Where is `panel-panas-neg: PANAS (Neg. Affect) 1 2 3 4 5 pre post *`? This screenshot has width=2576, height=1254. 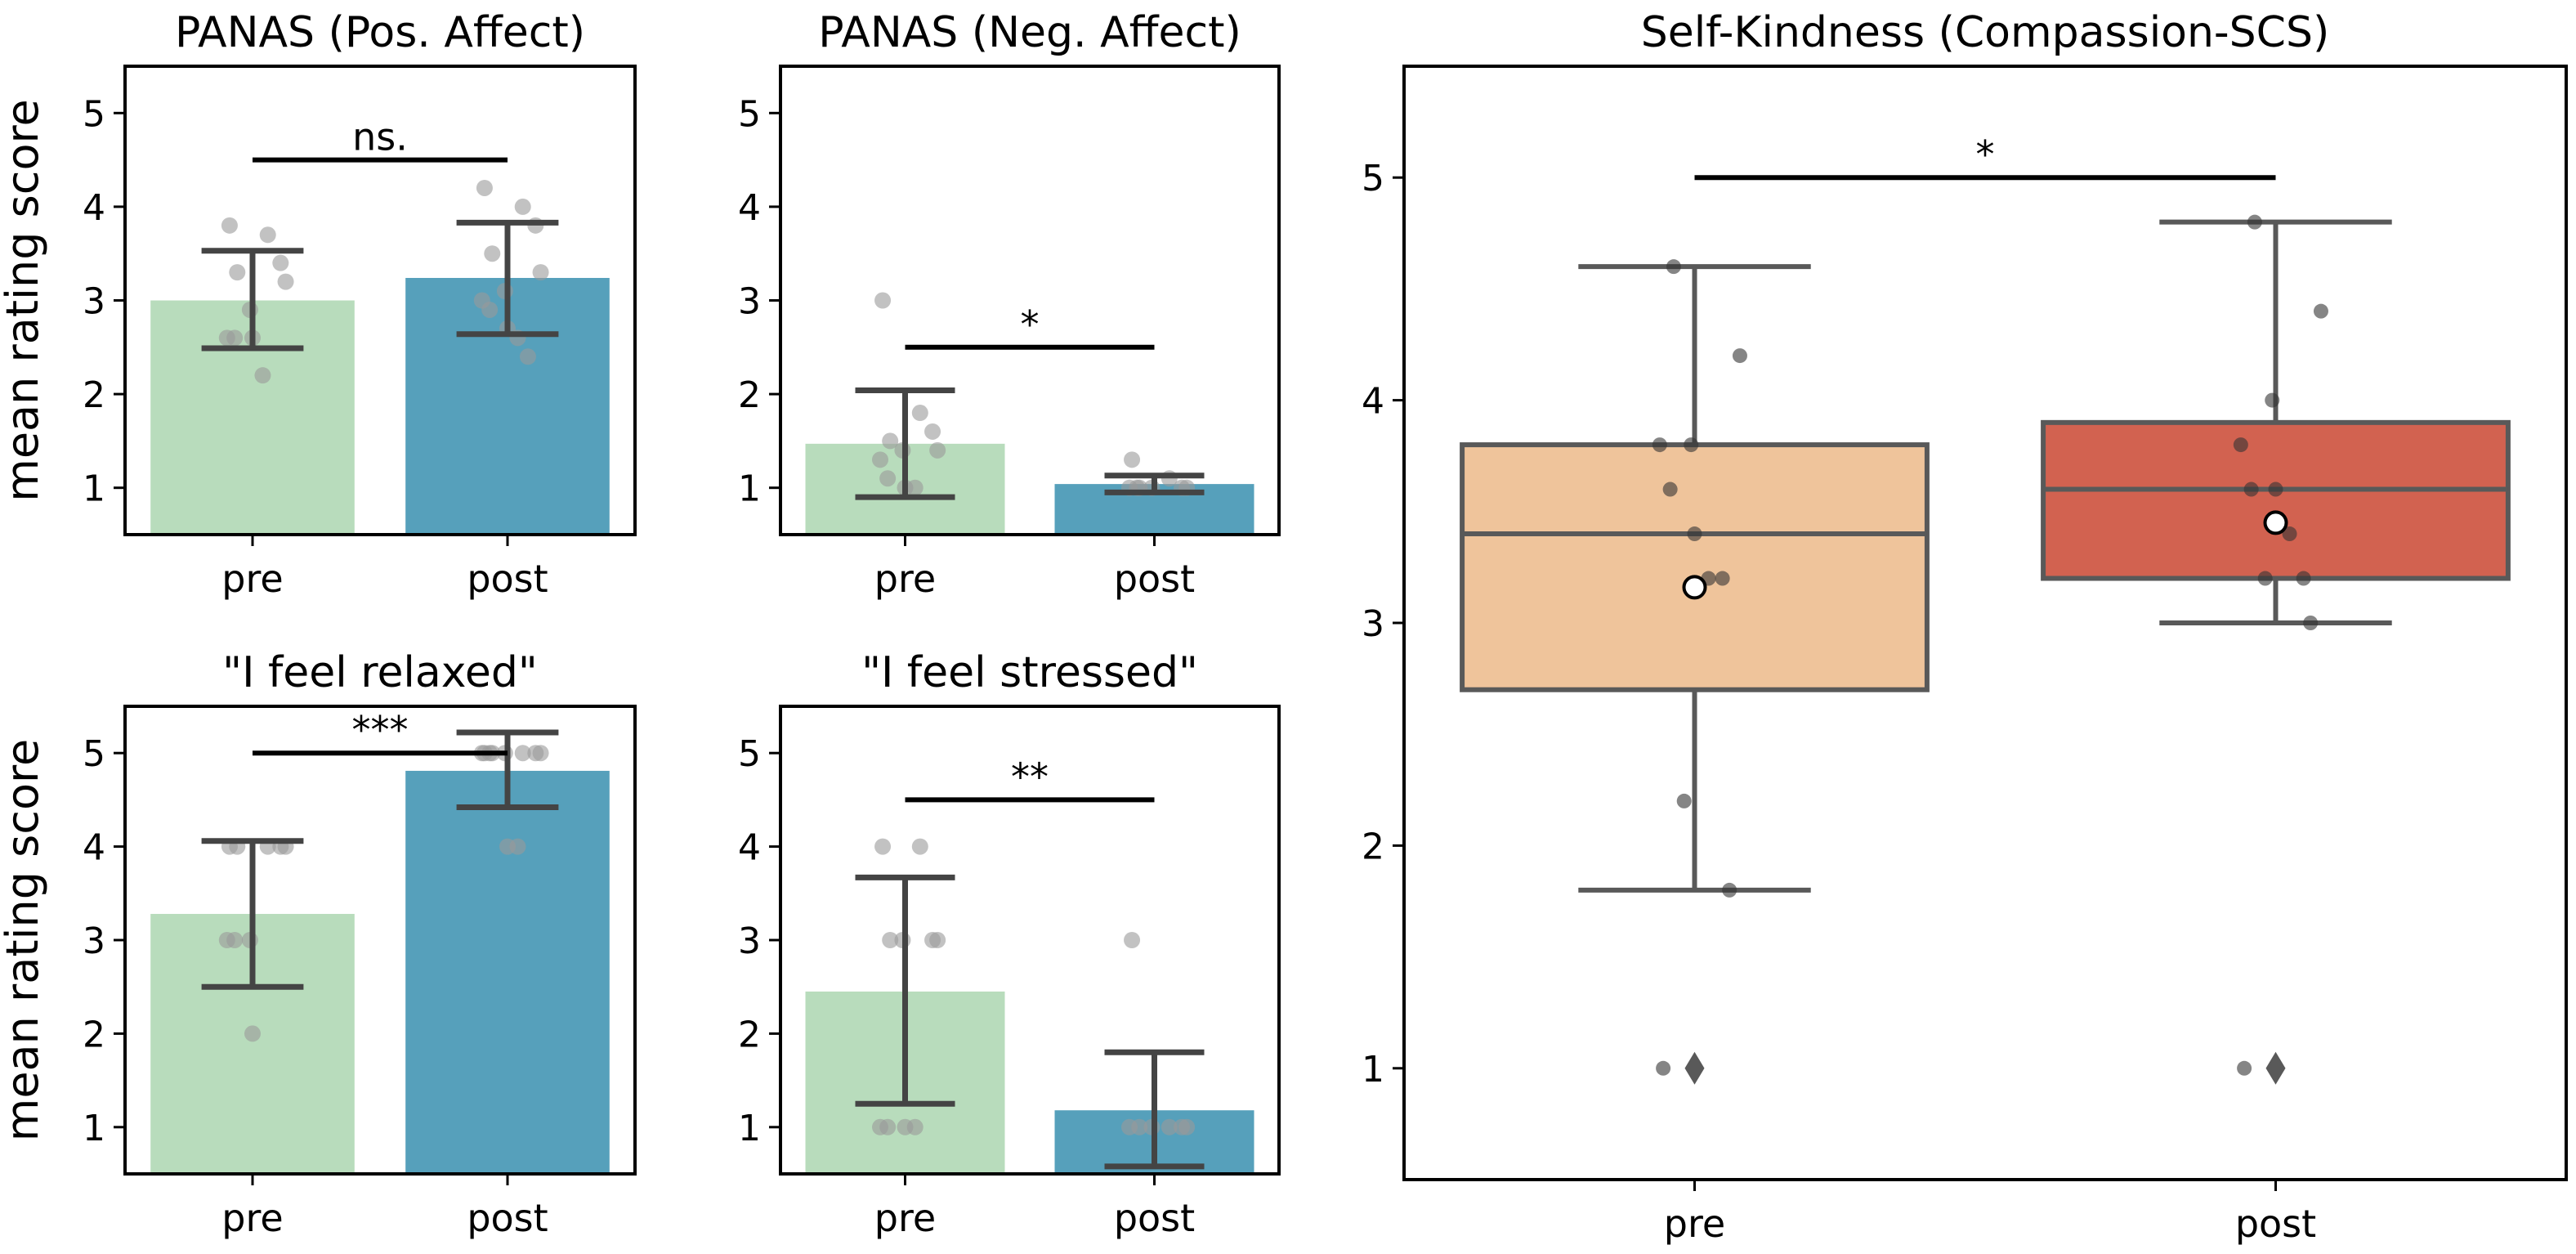 panel-panas-neg: PANAS (Neg. Affect) 1 2 3 4 5 pre post * is located at coordinates (1009, 304).